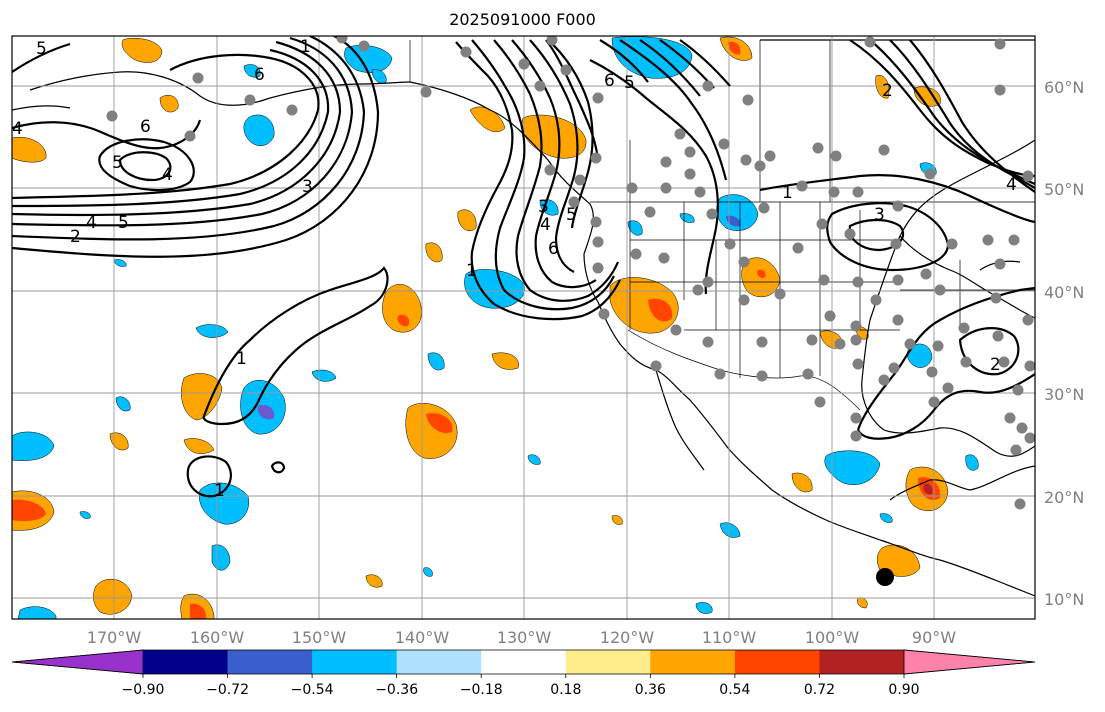  Describe the element at coordinates (143, 690) in the screenshot. I see `colorbar-tick-label: −0.90` at that location.